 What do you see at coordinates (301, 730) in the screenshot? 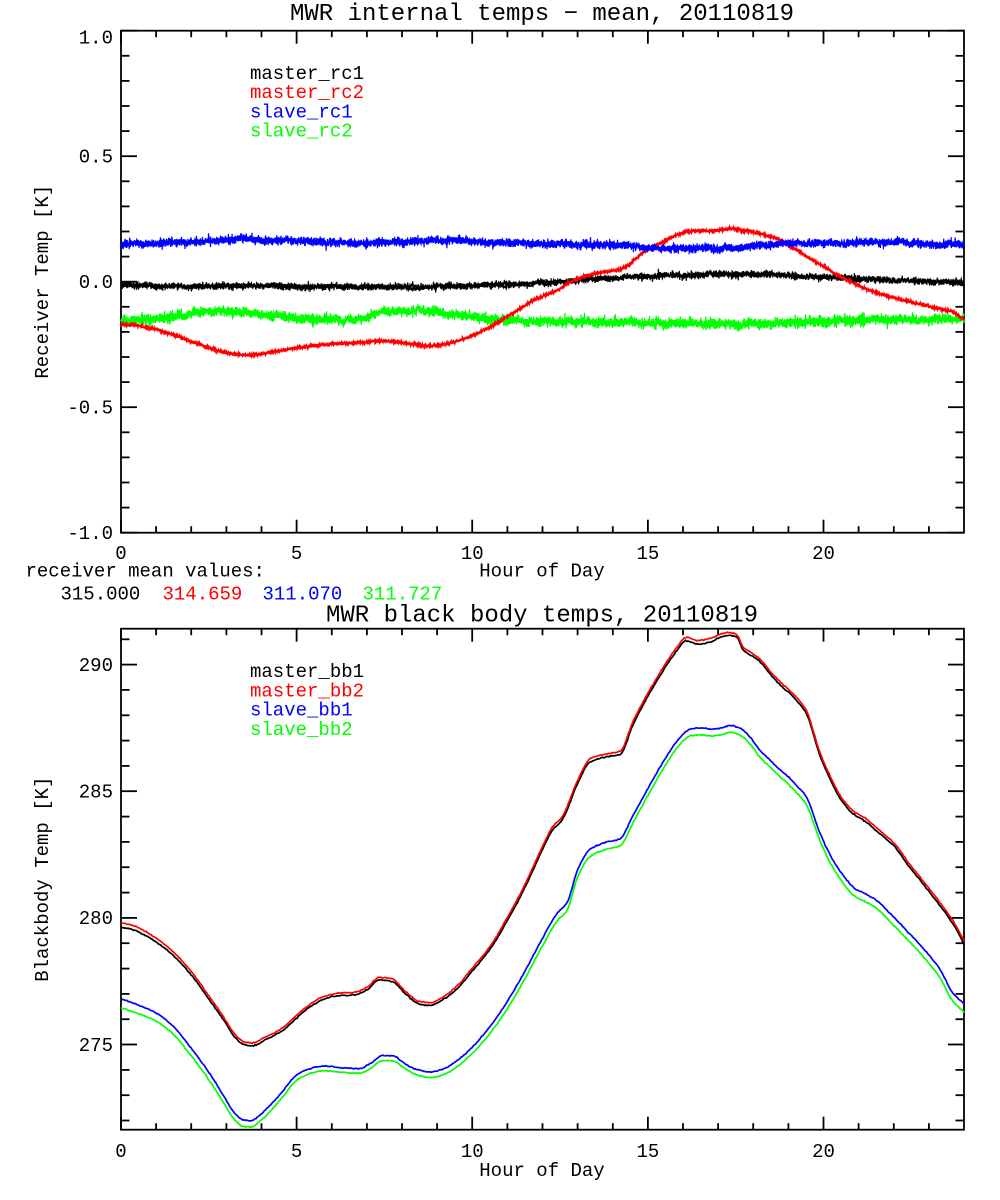
I see `svg-text: slave_bb2` at bounding box center [301, 730].